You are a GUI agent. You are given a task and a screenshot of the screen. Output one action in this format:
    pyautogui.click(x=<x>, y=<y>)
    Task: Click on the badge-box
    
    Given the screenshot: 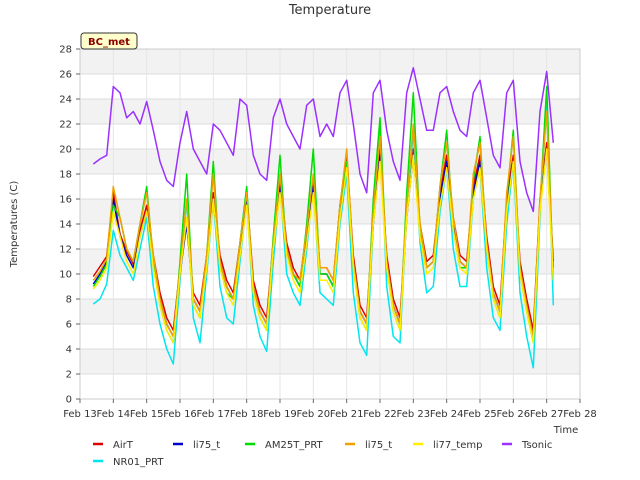 What is the action you would take?
    pyautogui.click(x=109, y=41)
    